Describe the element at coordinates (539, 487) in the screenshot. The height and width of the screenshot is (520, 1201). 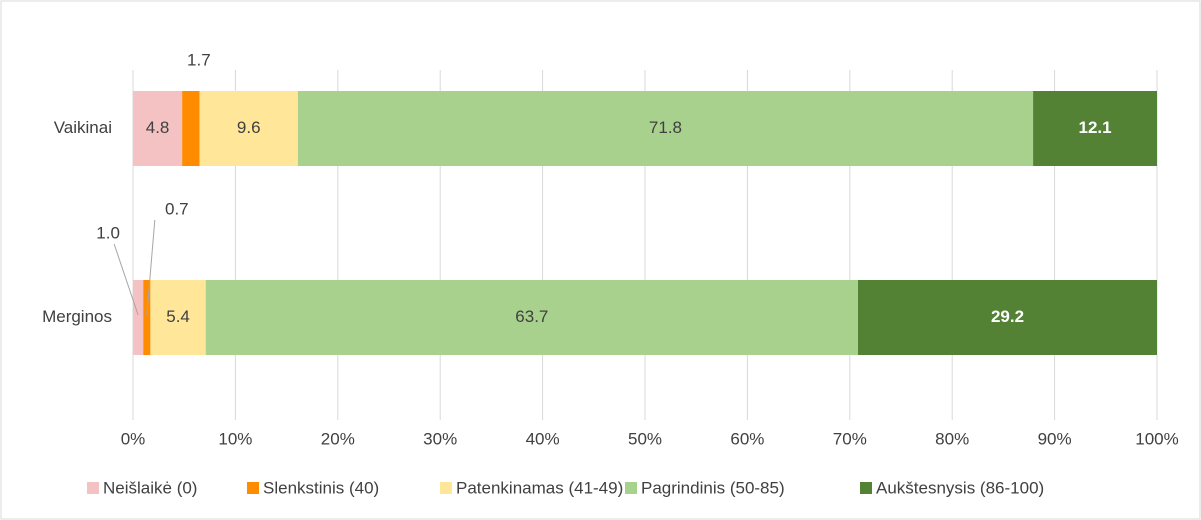
I see `legend-label: Patenkinamas (41-49)` at that location.